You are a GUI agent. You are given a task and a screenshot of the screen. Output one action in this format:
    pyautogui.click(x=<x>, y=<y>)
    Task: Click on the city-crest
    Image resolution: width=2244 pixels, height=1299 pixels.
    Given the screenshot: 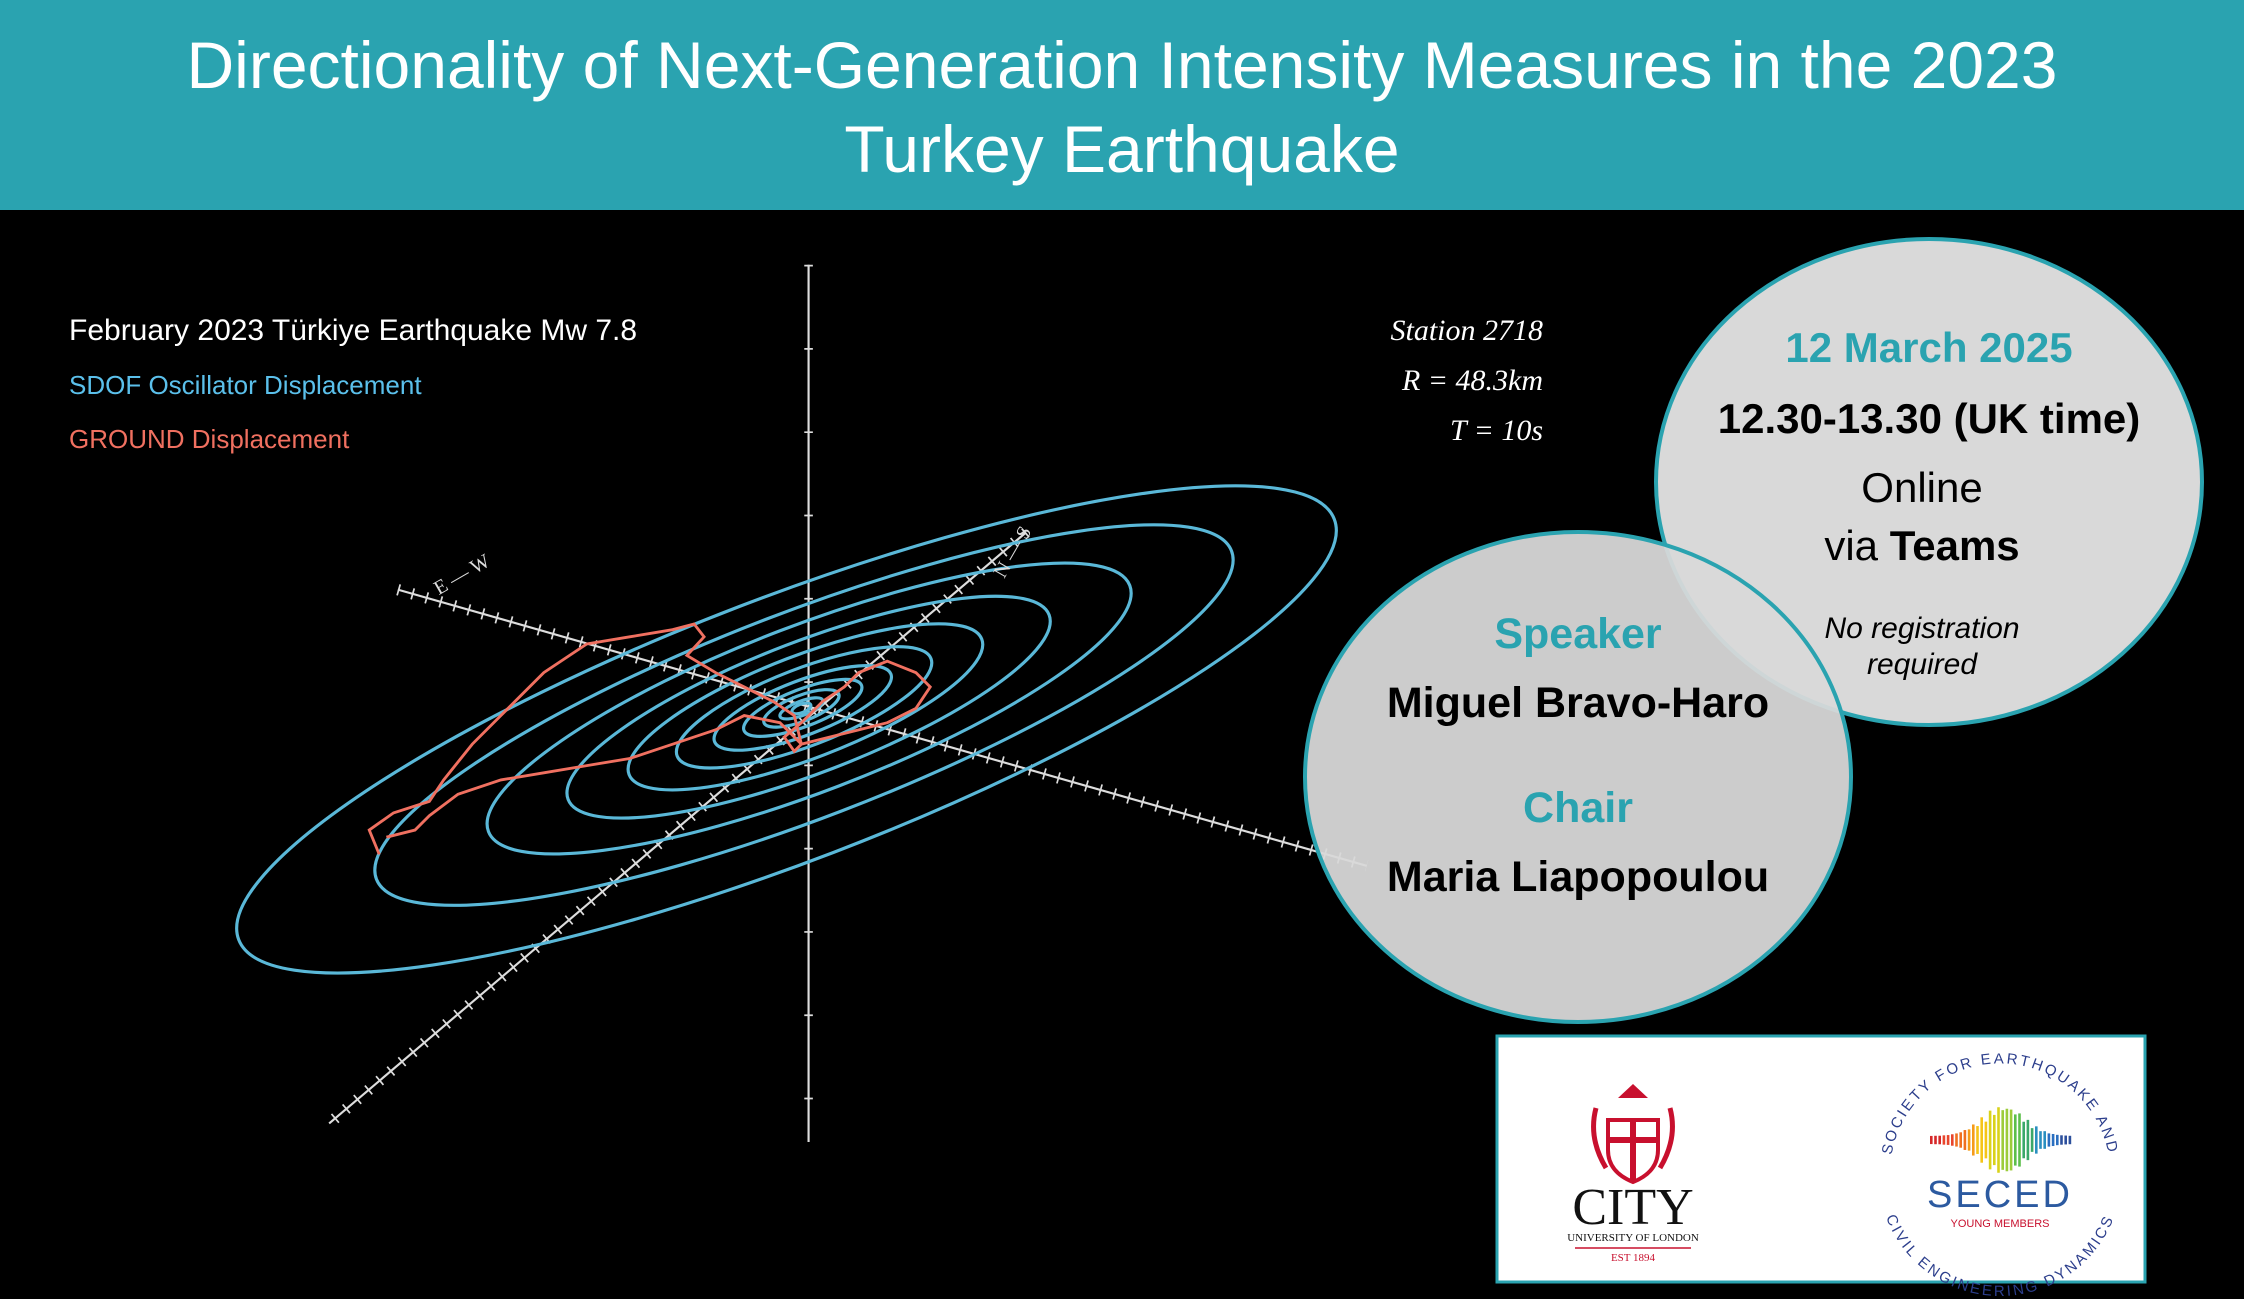 What is the action you would take?
    pyautogui.click(x=1633, y=1134)
    